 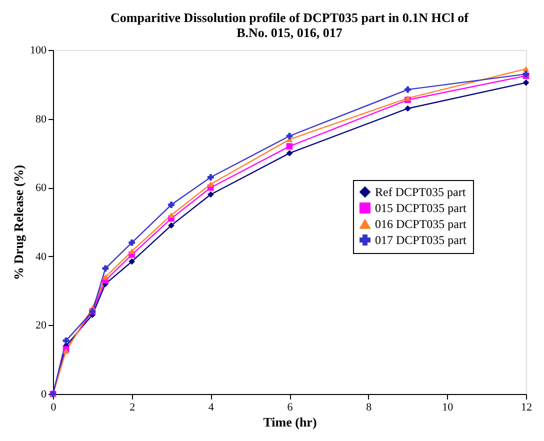 What do you see at coordinates (41, 256) in the screenshot?
I see `y-tick-label: 40` at bounding box center [41, 256].